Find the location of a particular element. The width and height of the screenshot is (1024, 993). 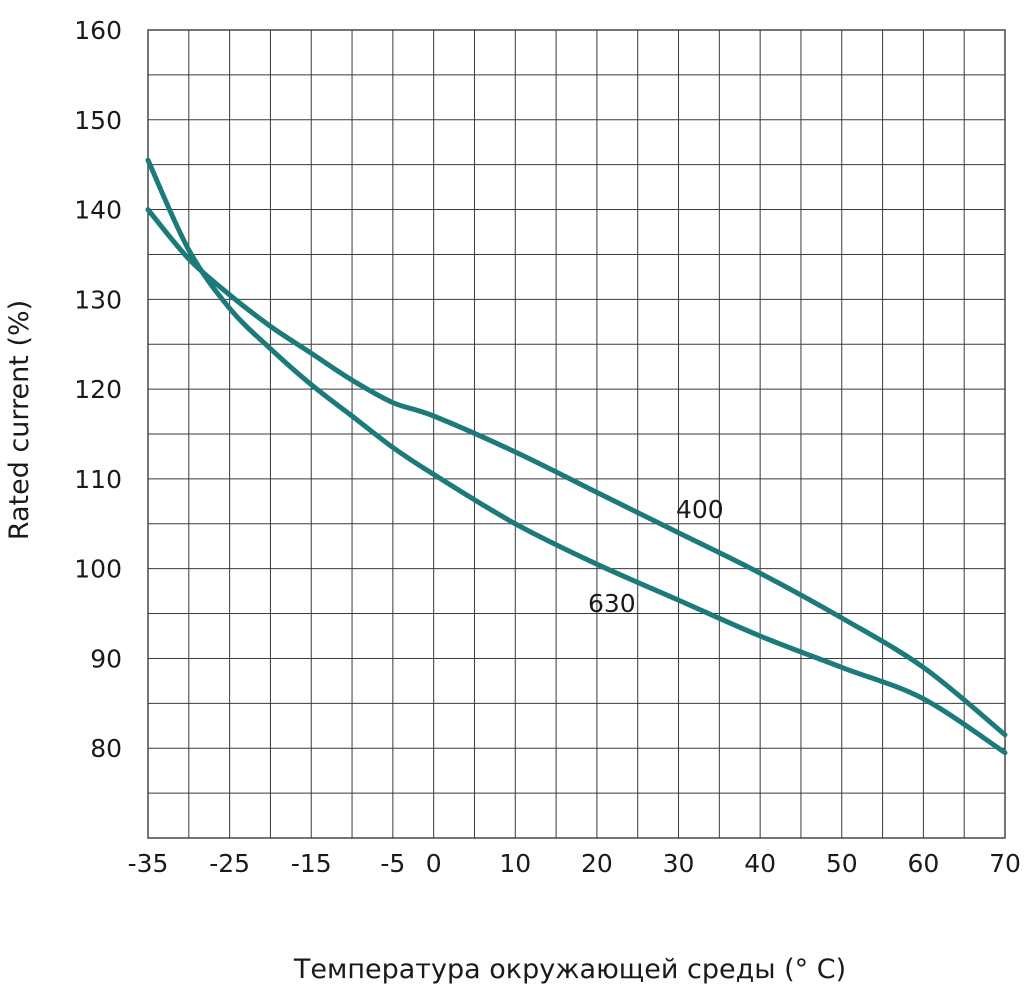

x-tick-label: -35 is located at coordinates (148, 863).